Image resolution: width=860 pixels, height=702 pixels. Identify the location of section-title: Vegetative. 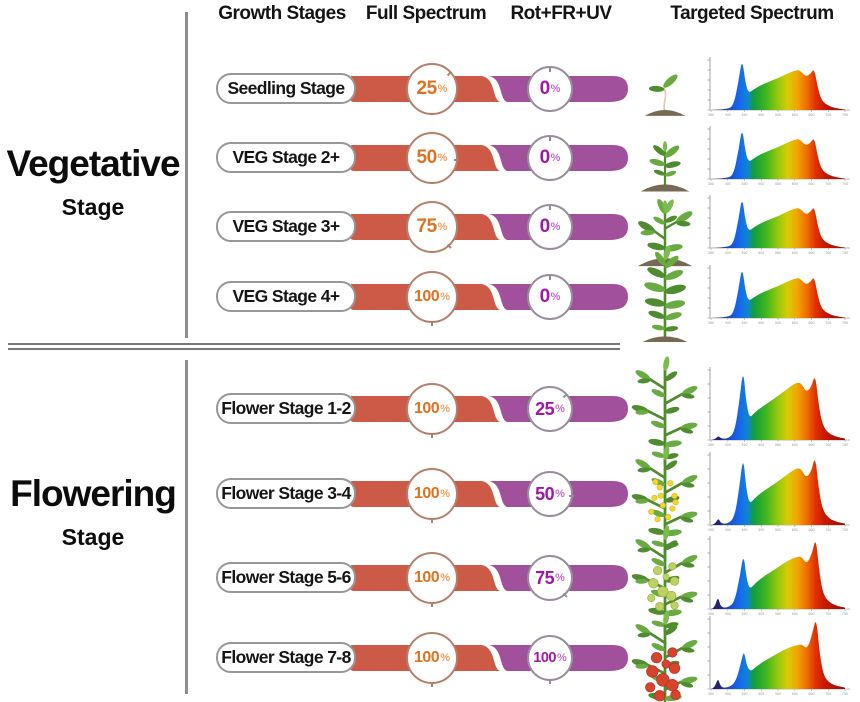
(93, 163).